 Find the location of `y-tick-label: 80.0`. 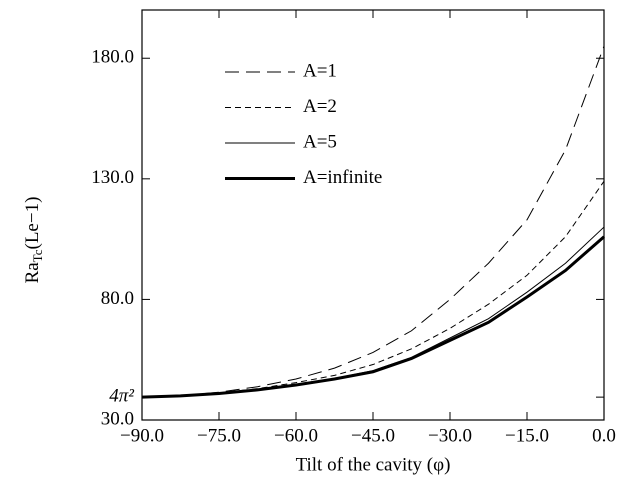

y-tick-label: 80.0 is located at coordinates (117, 298).